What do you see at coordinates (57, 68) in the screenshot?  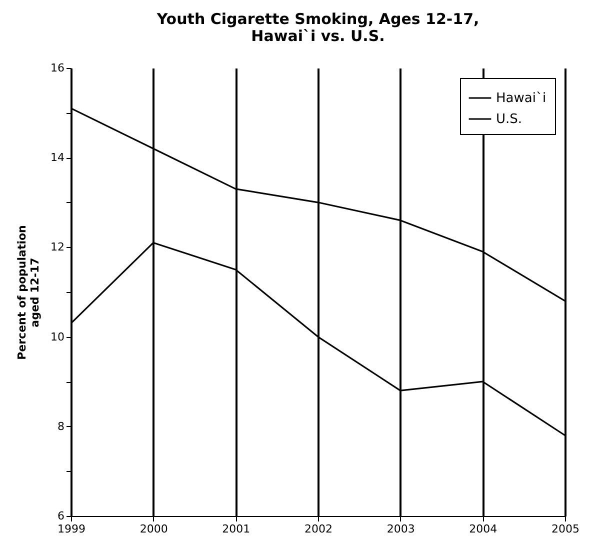 I see `y-tick-label: 16` at bounding box center [57, 68].